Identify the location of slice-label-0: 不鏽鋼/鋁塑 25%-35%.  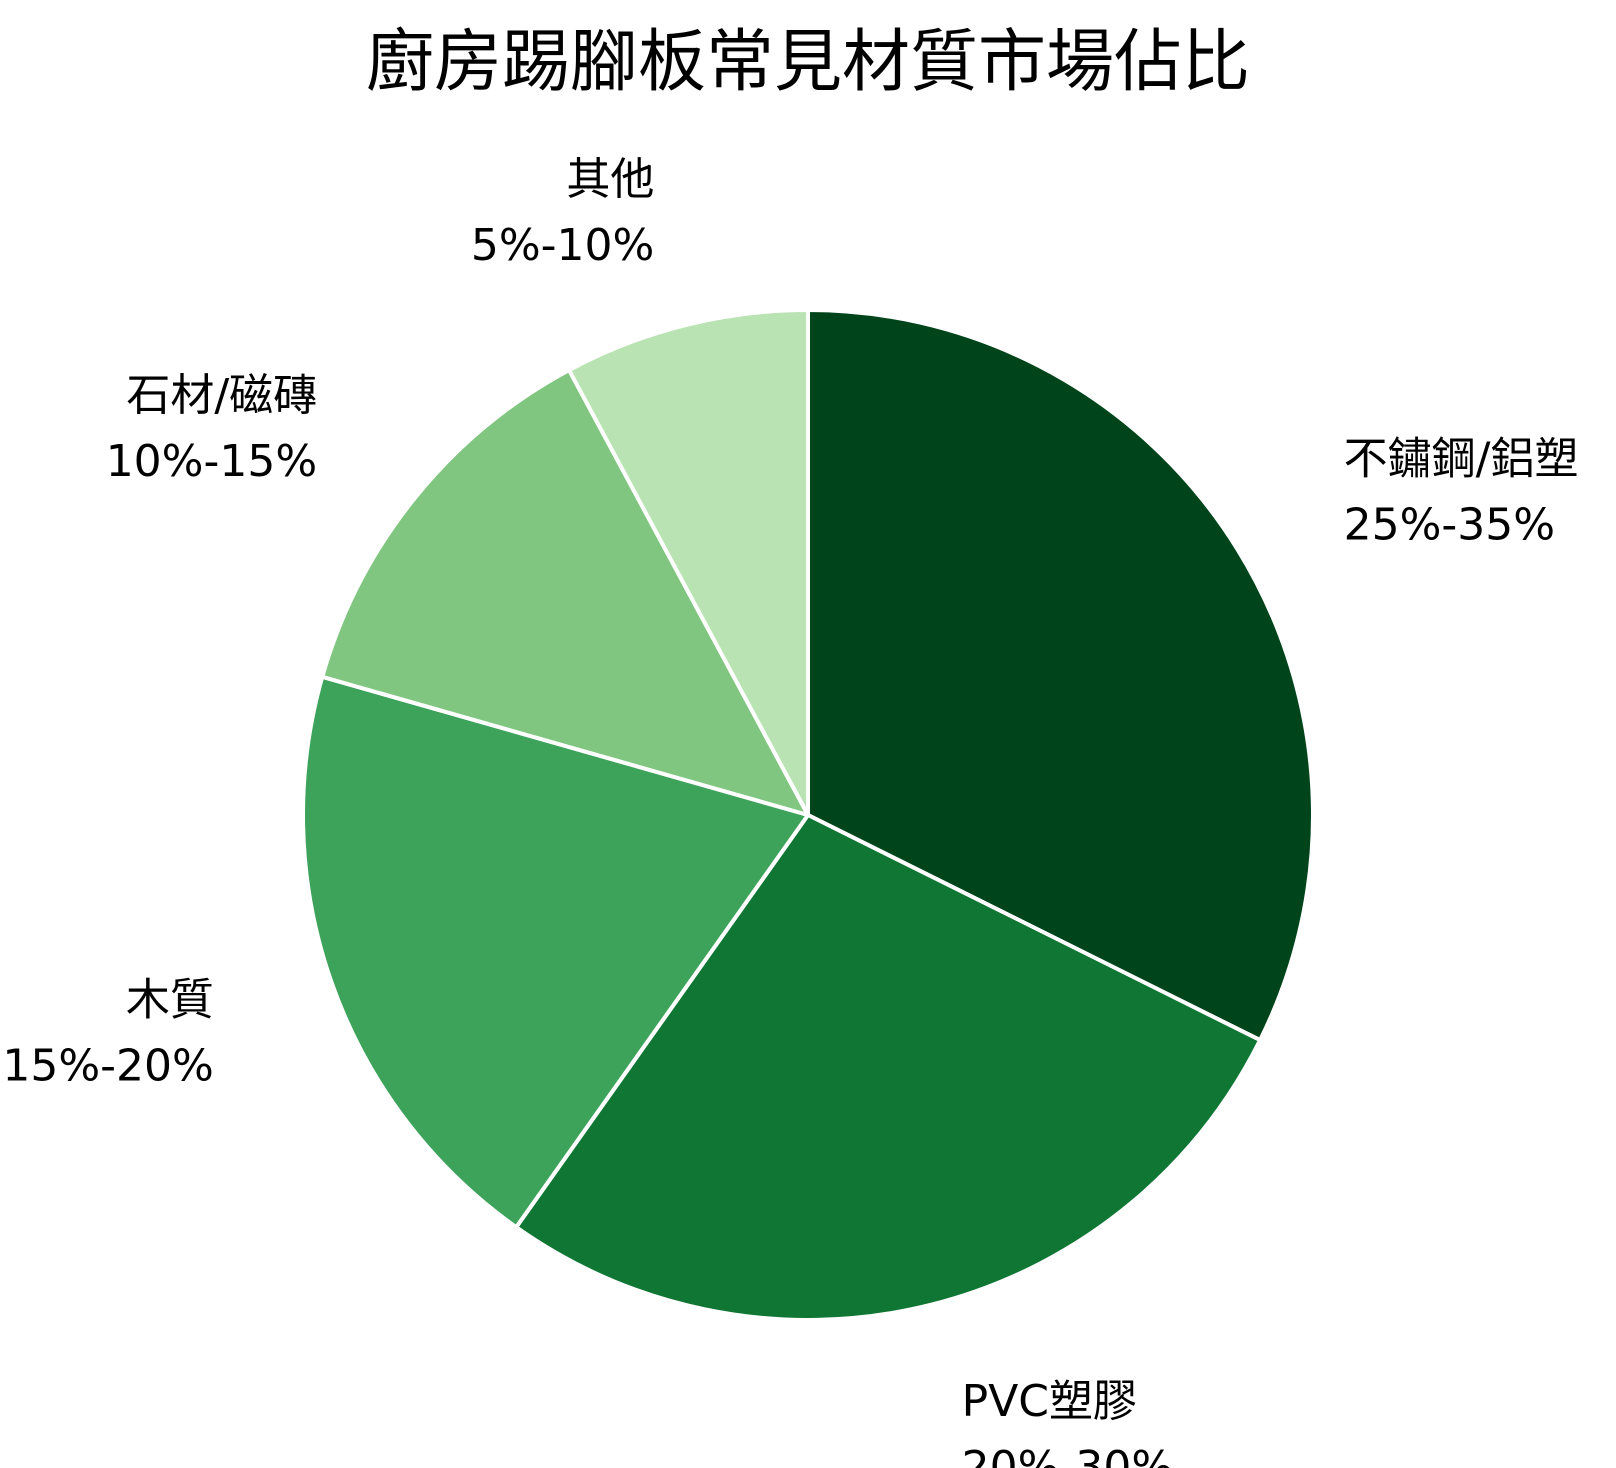
(1461, 491).